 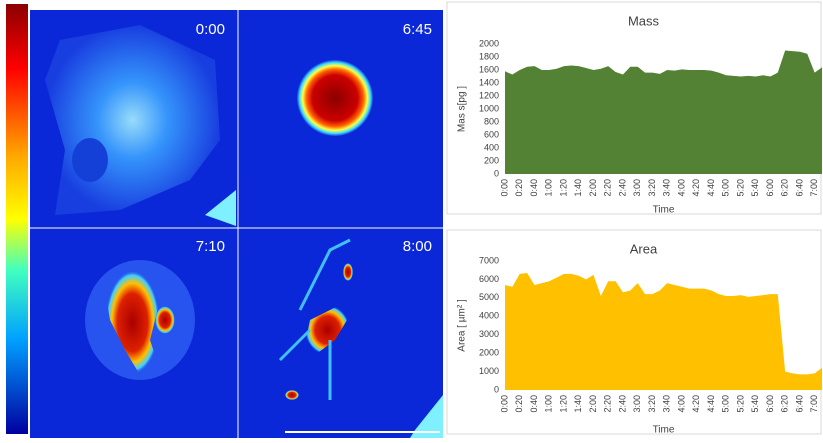 What do you see at coordinates (210, 29) in the screenshot?
I see `panel-label: 0:00` at bounding box center [210, 29].